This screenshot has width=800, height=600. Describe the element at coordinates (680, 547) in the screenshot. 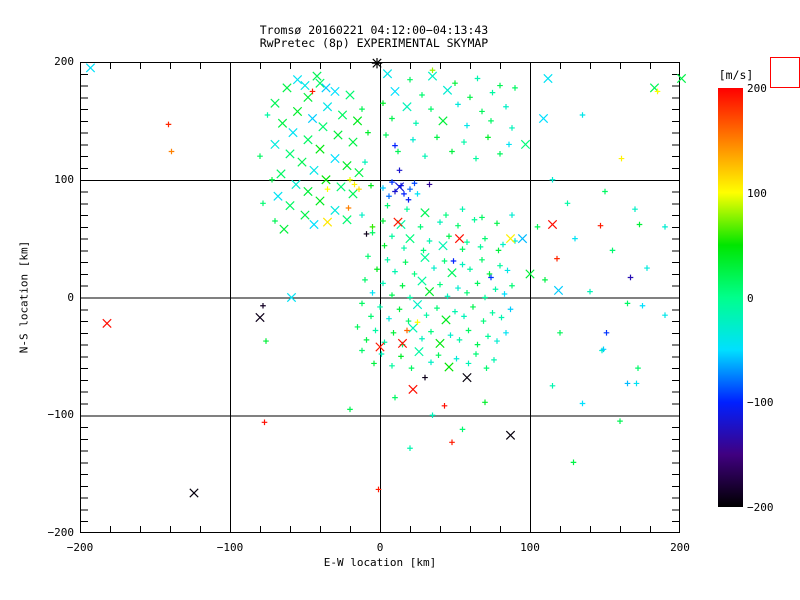

I see `x-tick-label: 200` at that location.